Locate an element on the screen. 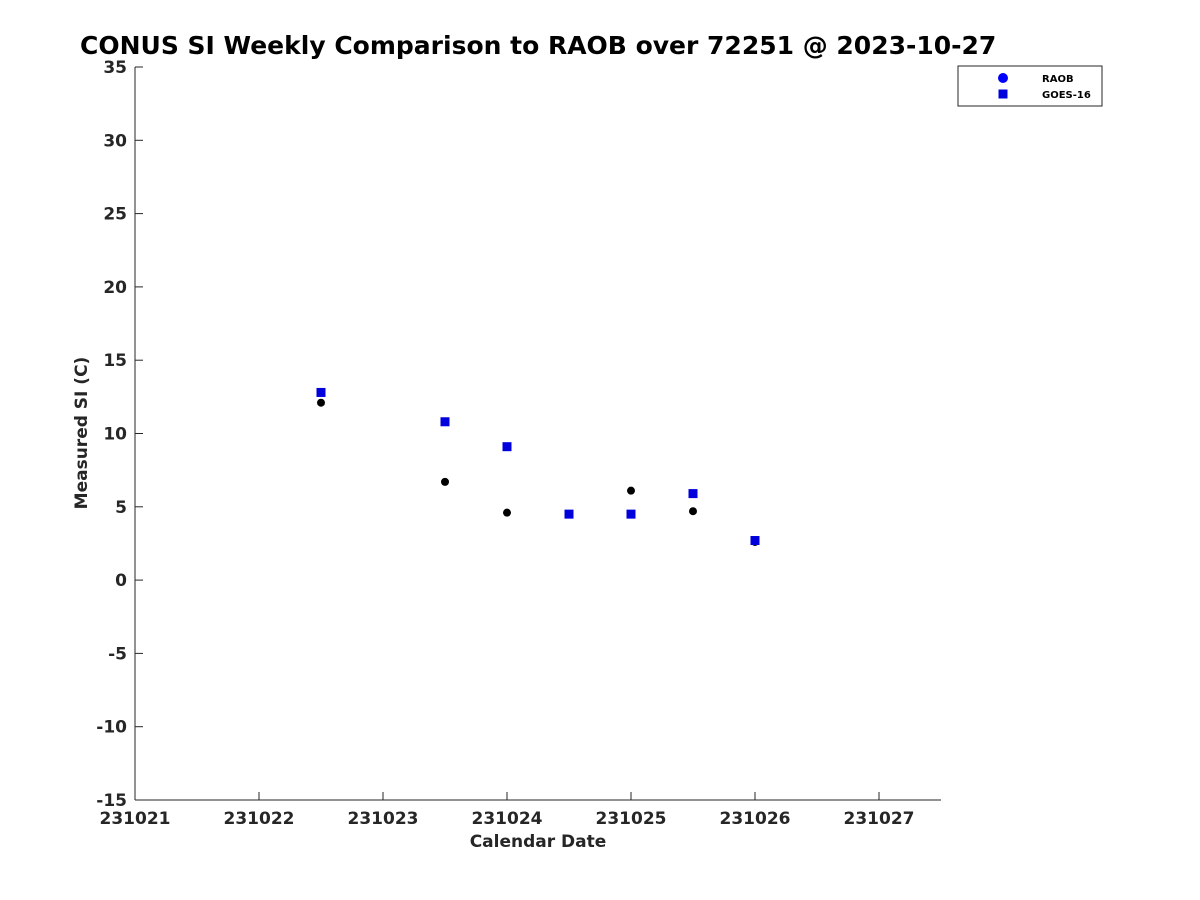 Image resolution: width=1200 pixels, height=900 pixels. x-tick-label: 231027 is located at coordinates (879, 819).